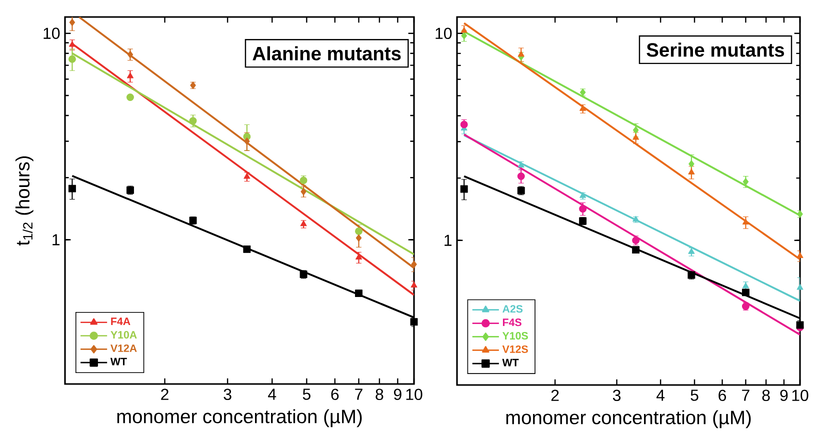 Image resolution: width=815 pixels, height=440 pixels. Describe the element at coordinates (515, 336) in the screenshot. I see `legend-label: Y10S` at that location.